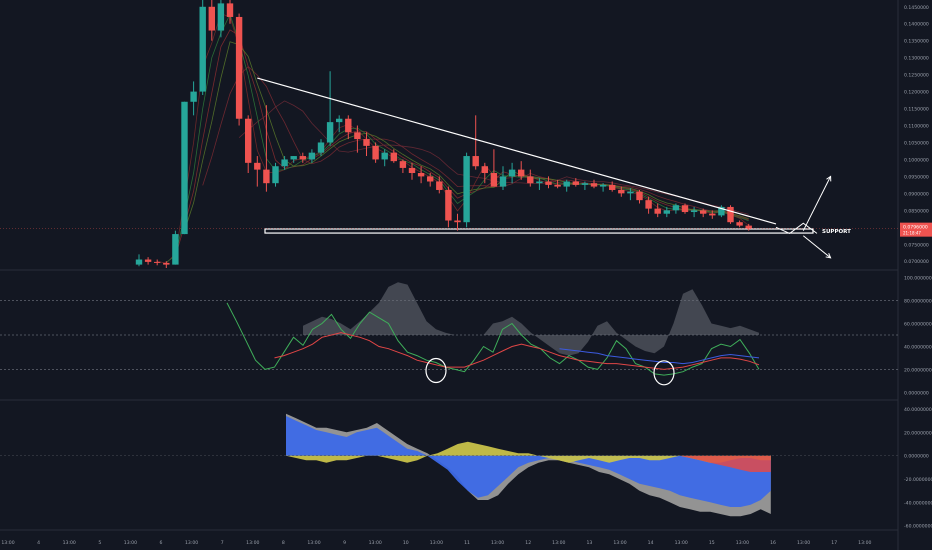 This screenshot has width=932, height=550. Describe the element at coordinates (916, 245) in the screenshot. I see `price-axis-label: 0.0750000` at that location.